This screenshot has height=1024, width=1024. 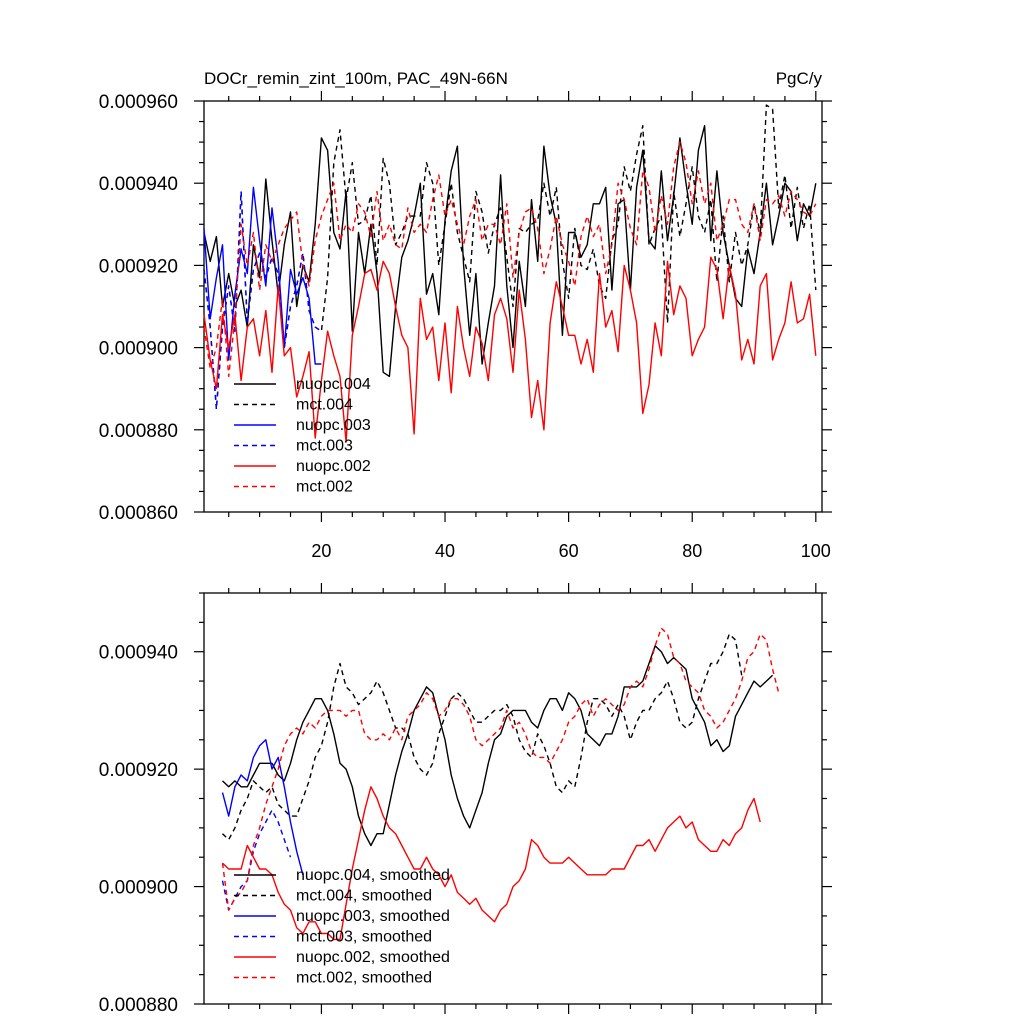 I want to click on series-line-mct-003-smoothed, so click(x=256, y=860).